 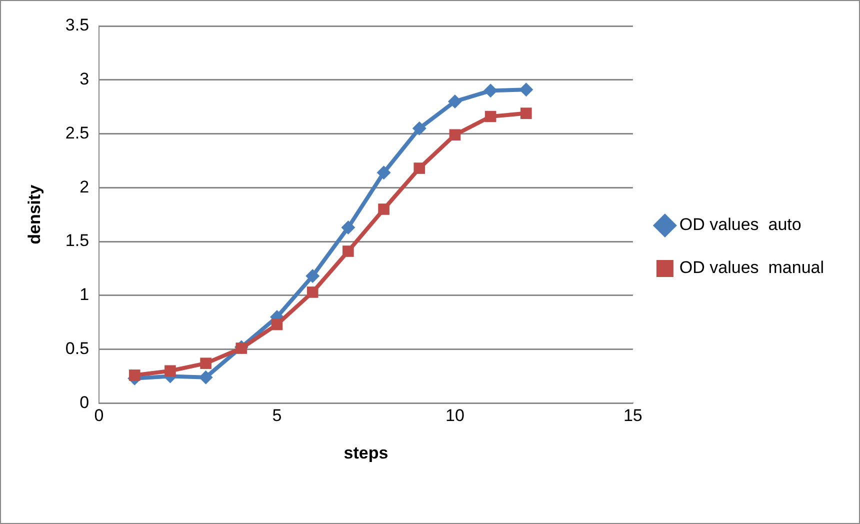 What do you see at coordinates (455, 416) in the screenshot?
I see `x-tick-label: 10` at bounding box center [455, 416].